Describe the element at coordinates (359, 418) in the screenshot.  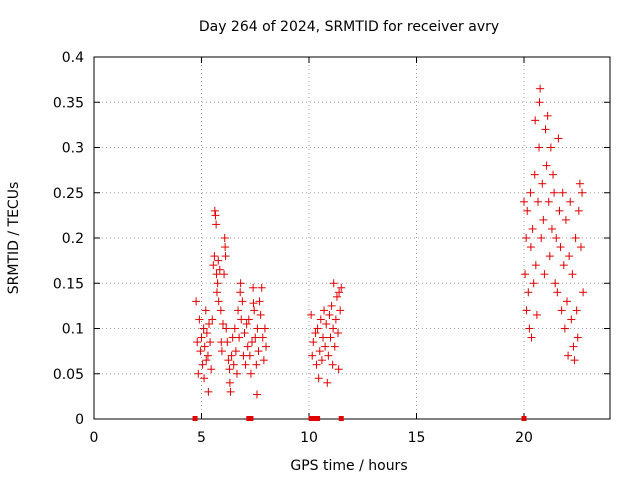
I see `zero-markers` at that location.